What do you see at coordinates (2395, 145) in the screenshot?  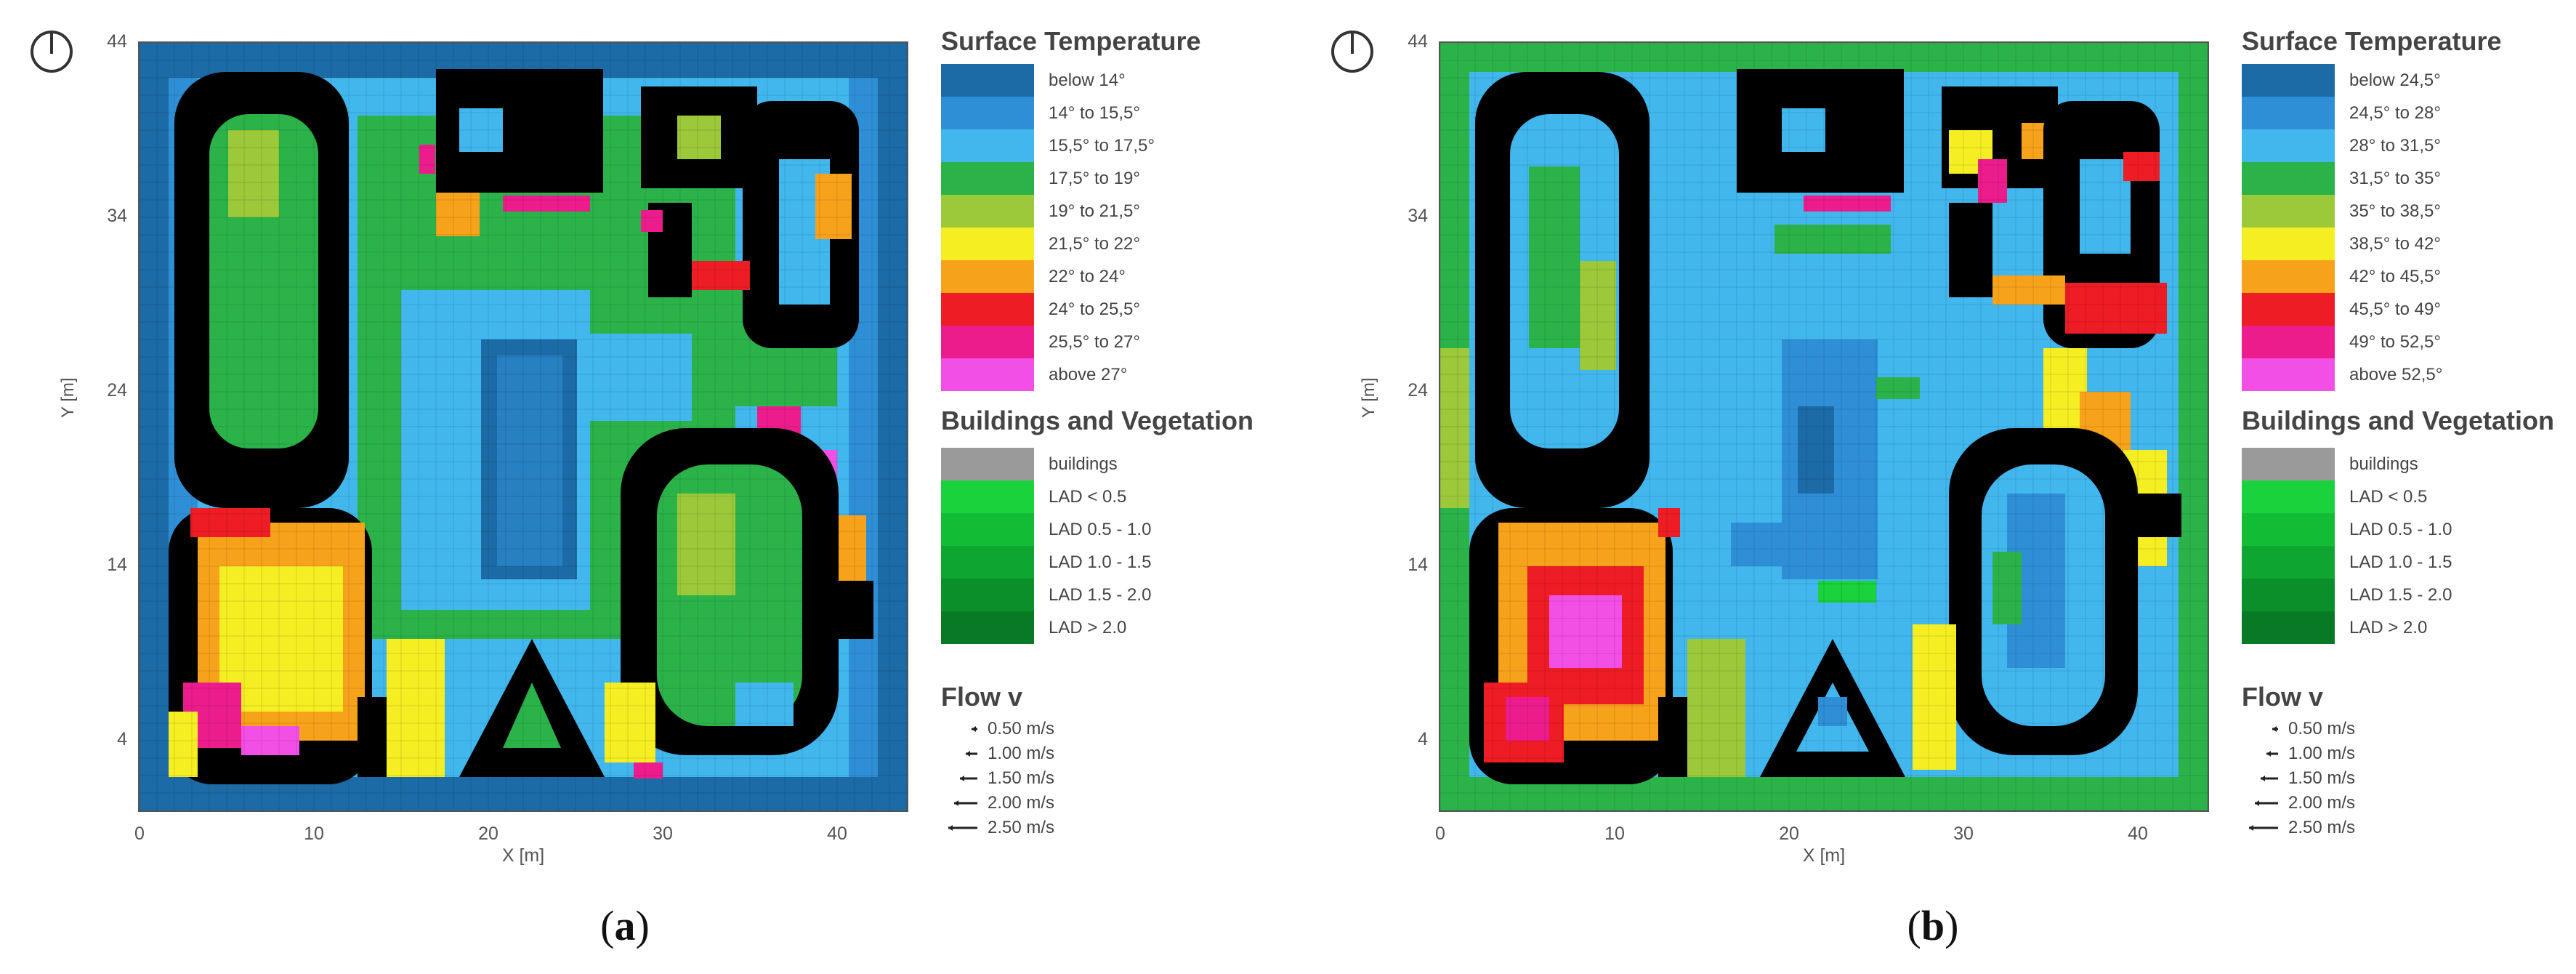 I see `temperature-class-label: 28° to 31,5°` at bounding box center [2395, 145].